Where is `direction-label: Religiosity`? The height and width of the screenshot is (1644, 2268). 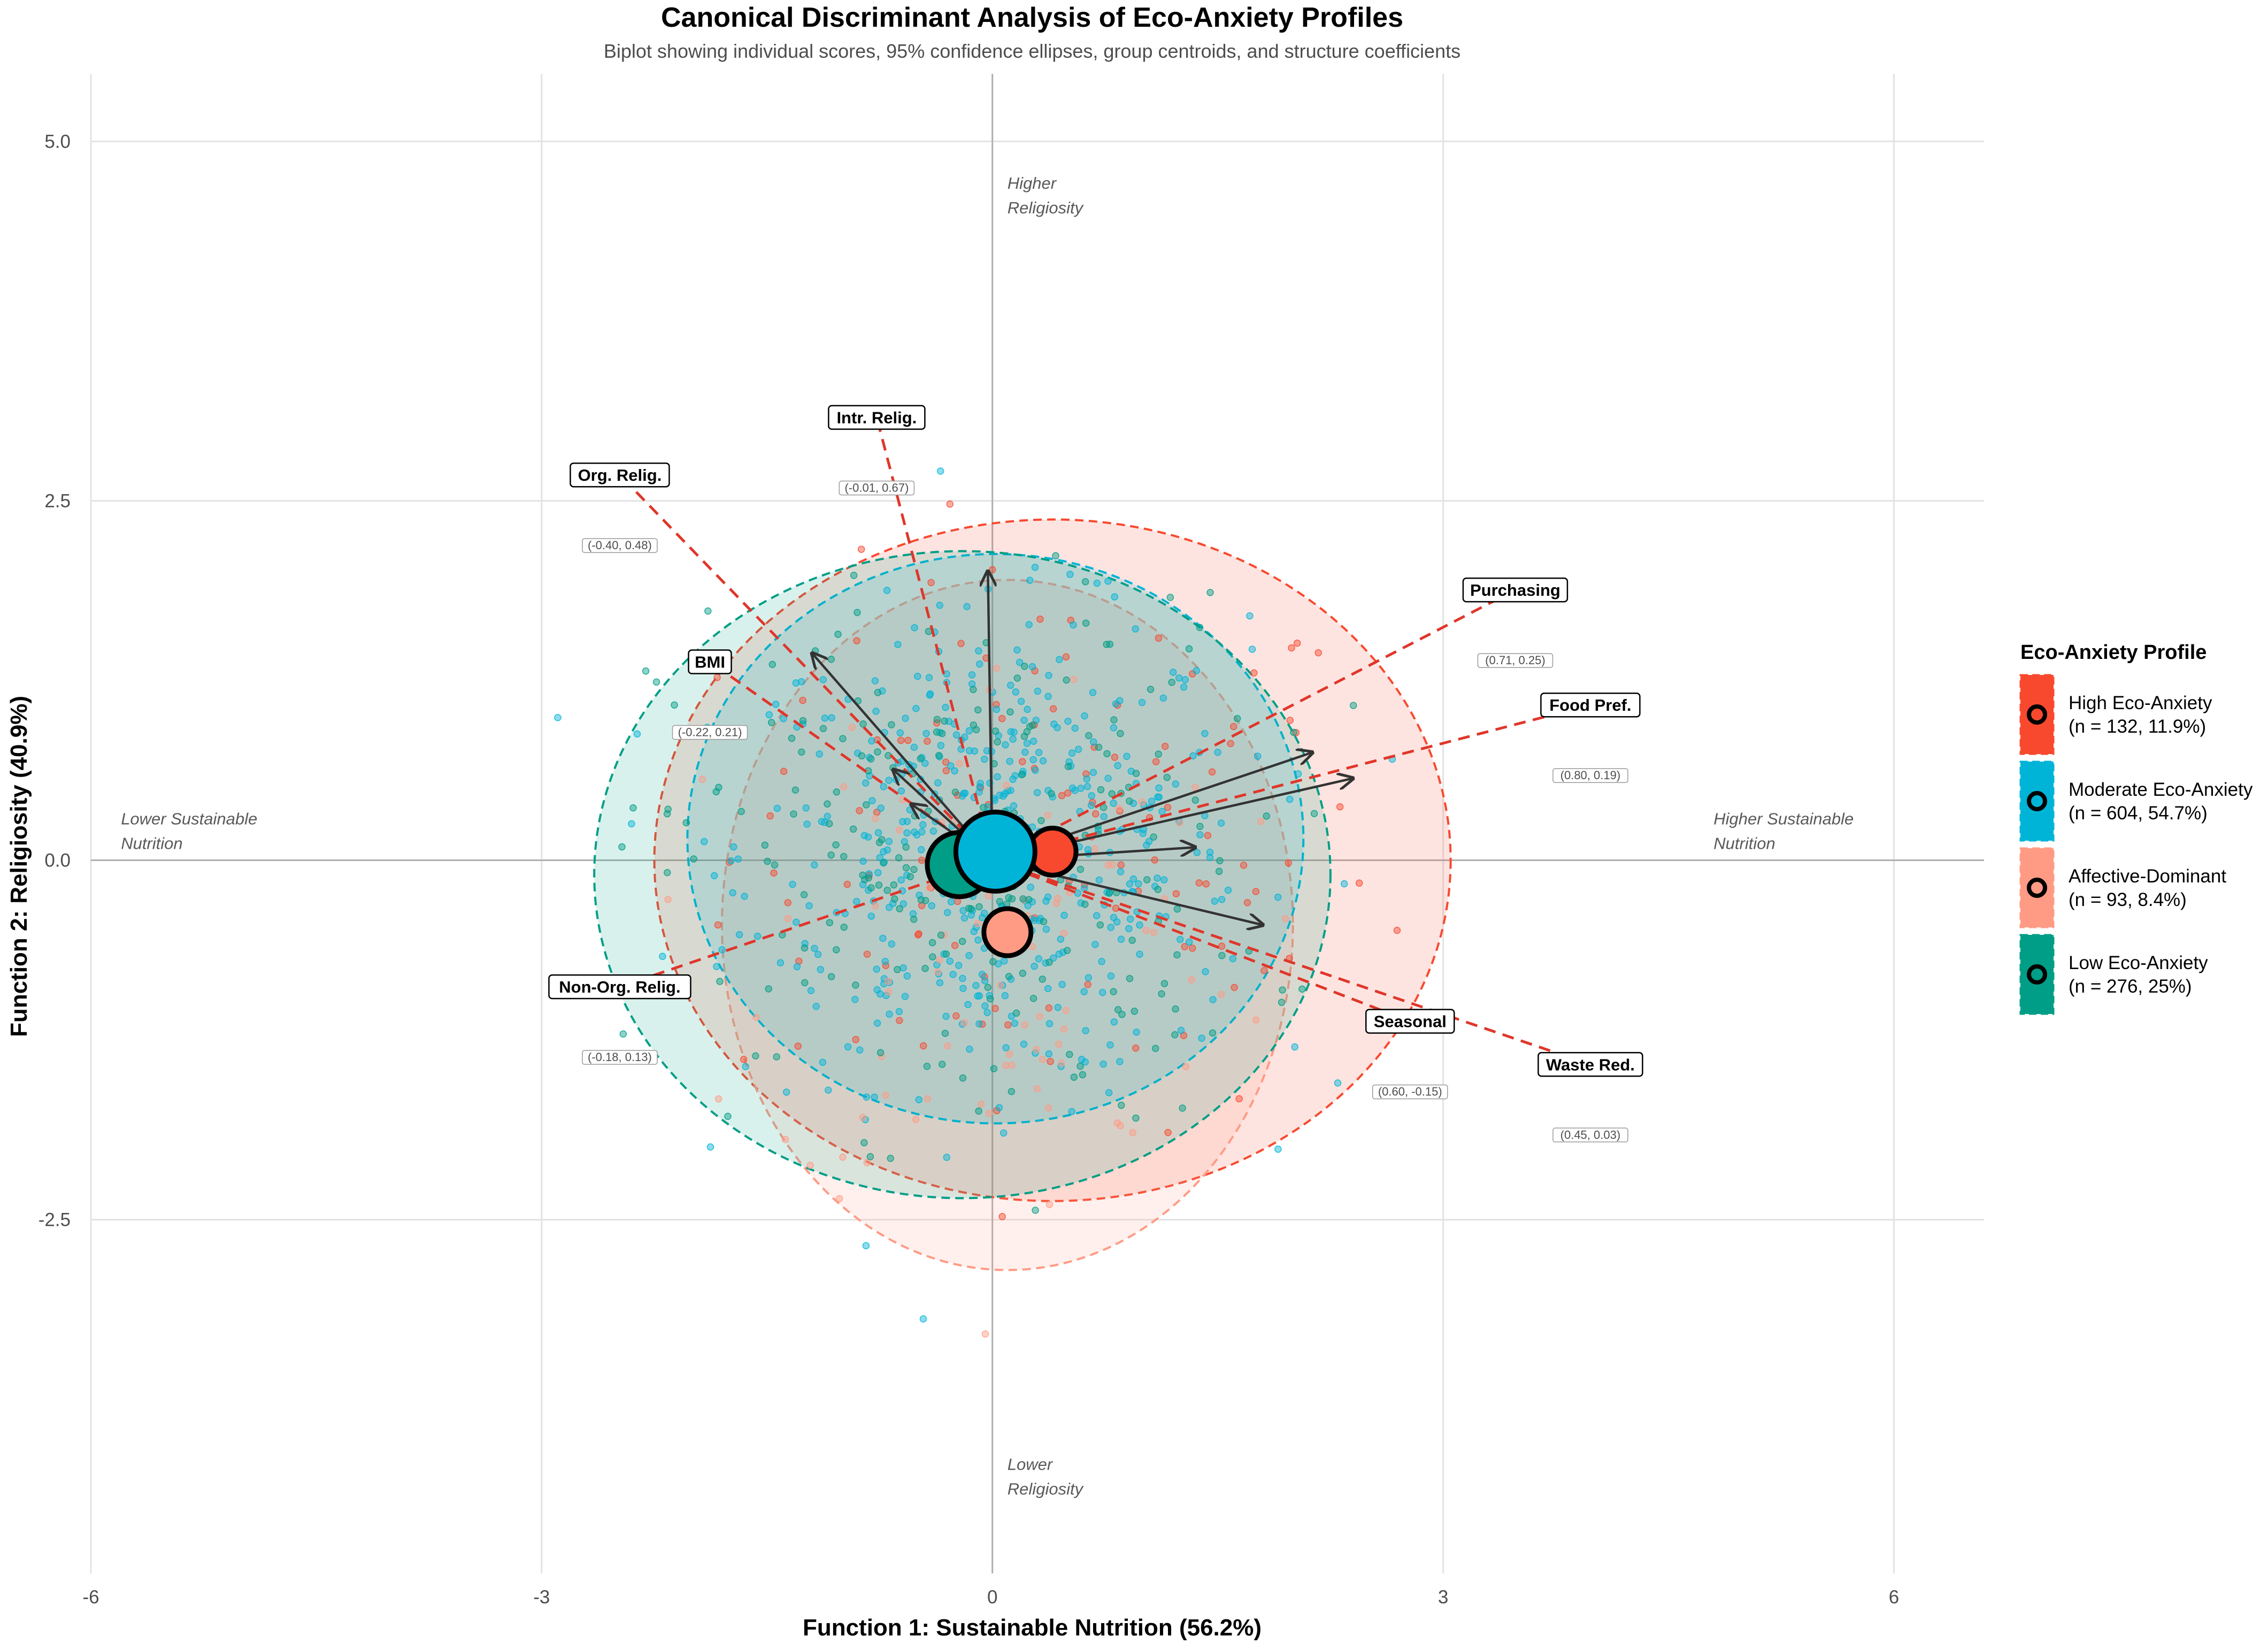
direction-label: Religiosity is located at coordinates (1046, 1488).